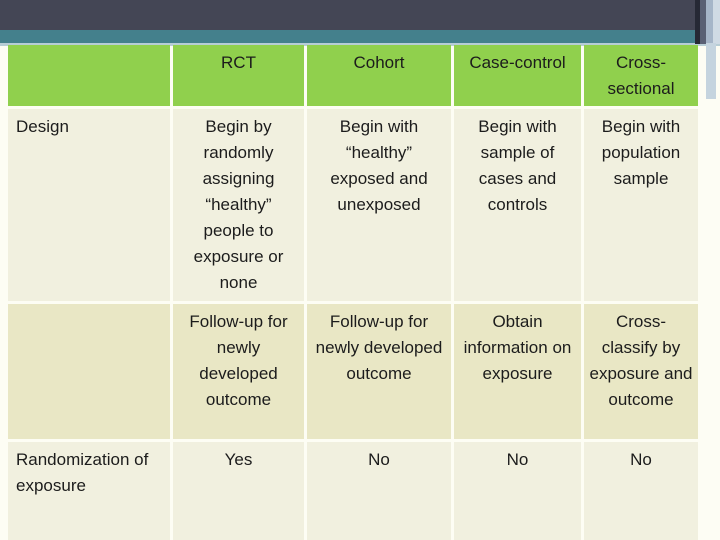 The height and width of the screenshot is (540, 720). Describe the element at coordinates (89, 371) in the screenshot. I see `row-label-blank` at that location.